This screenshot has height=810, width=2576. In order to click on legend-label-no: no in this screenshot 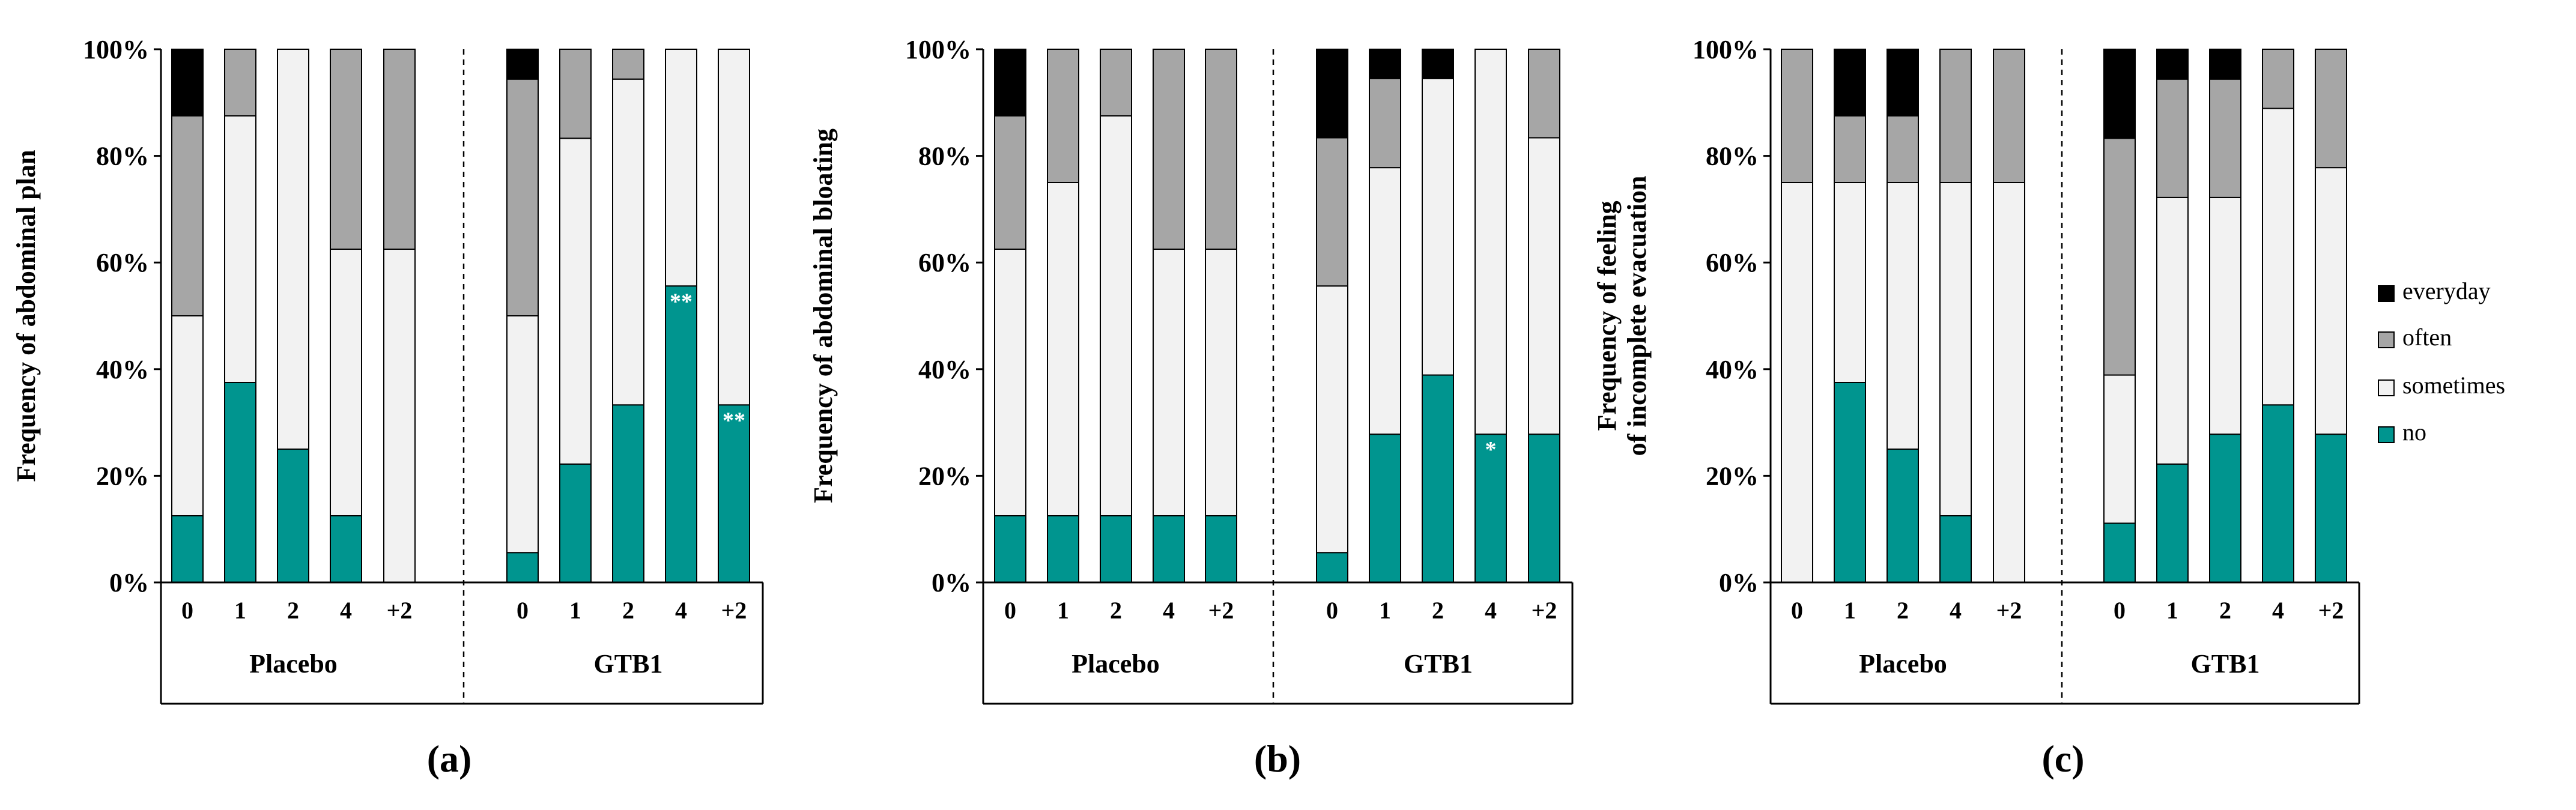, I will do `click(2414, 432)`.